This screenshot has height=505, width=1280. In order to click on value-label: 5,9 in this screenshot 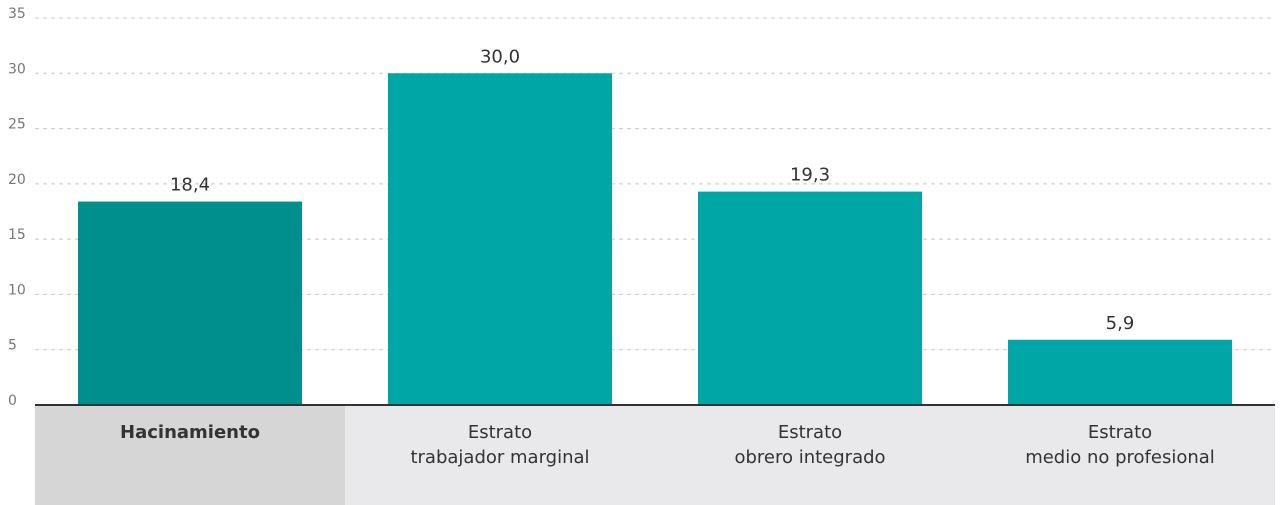, I will do `click(1120, 323)`.